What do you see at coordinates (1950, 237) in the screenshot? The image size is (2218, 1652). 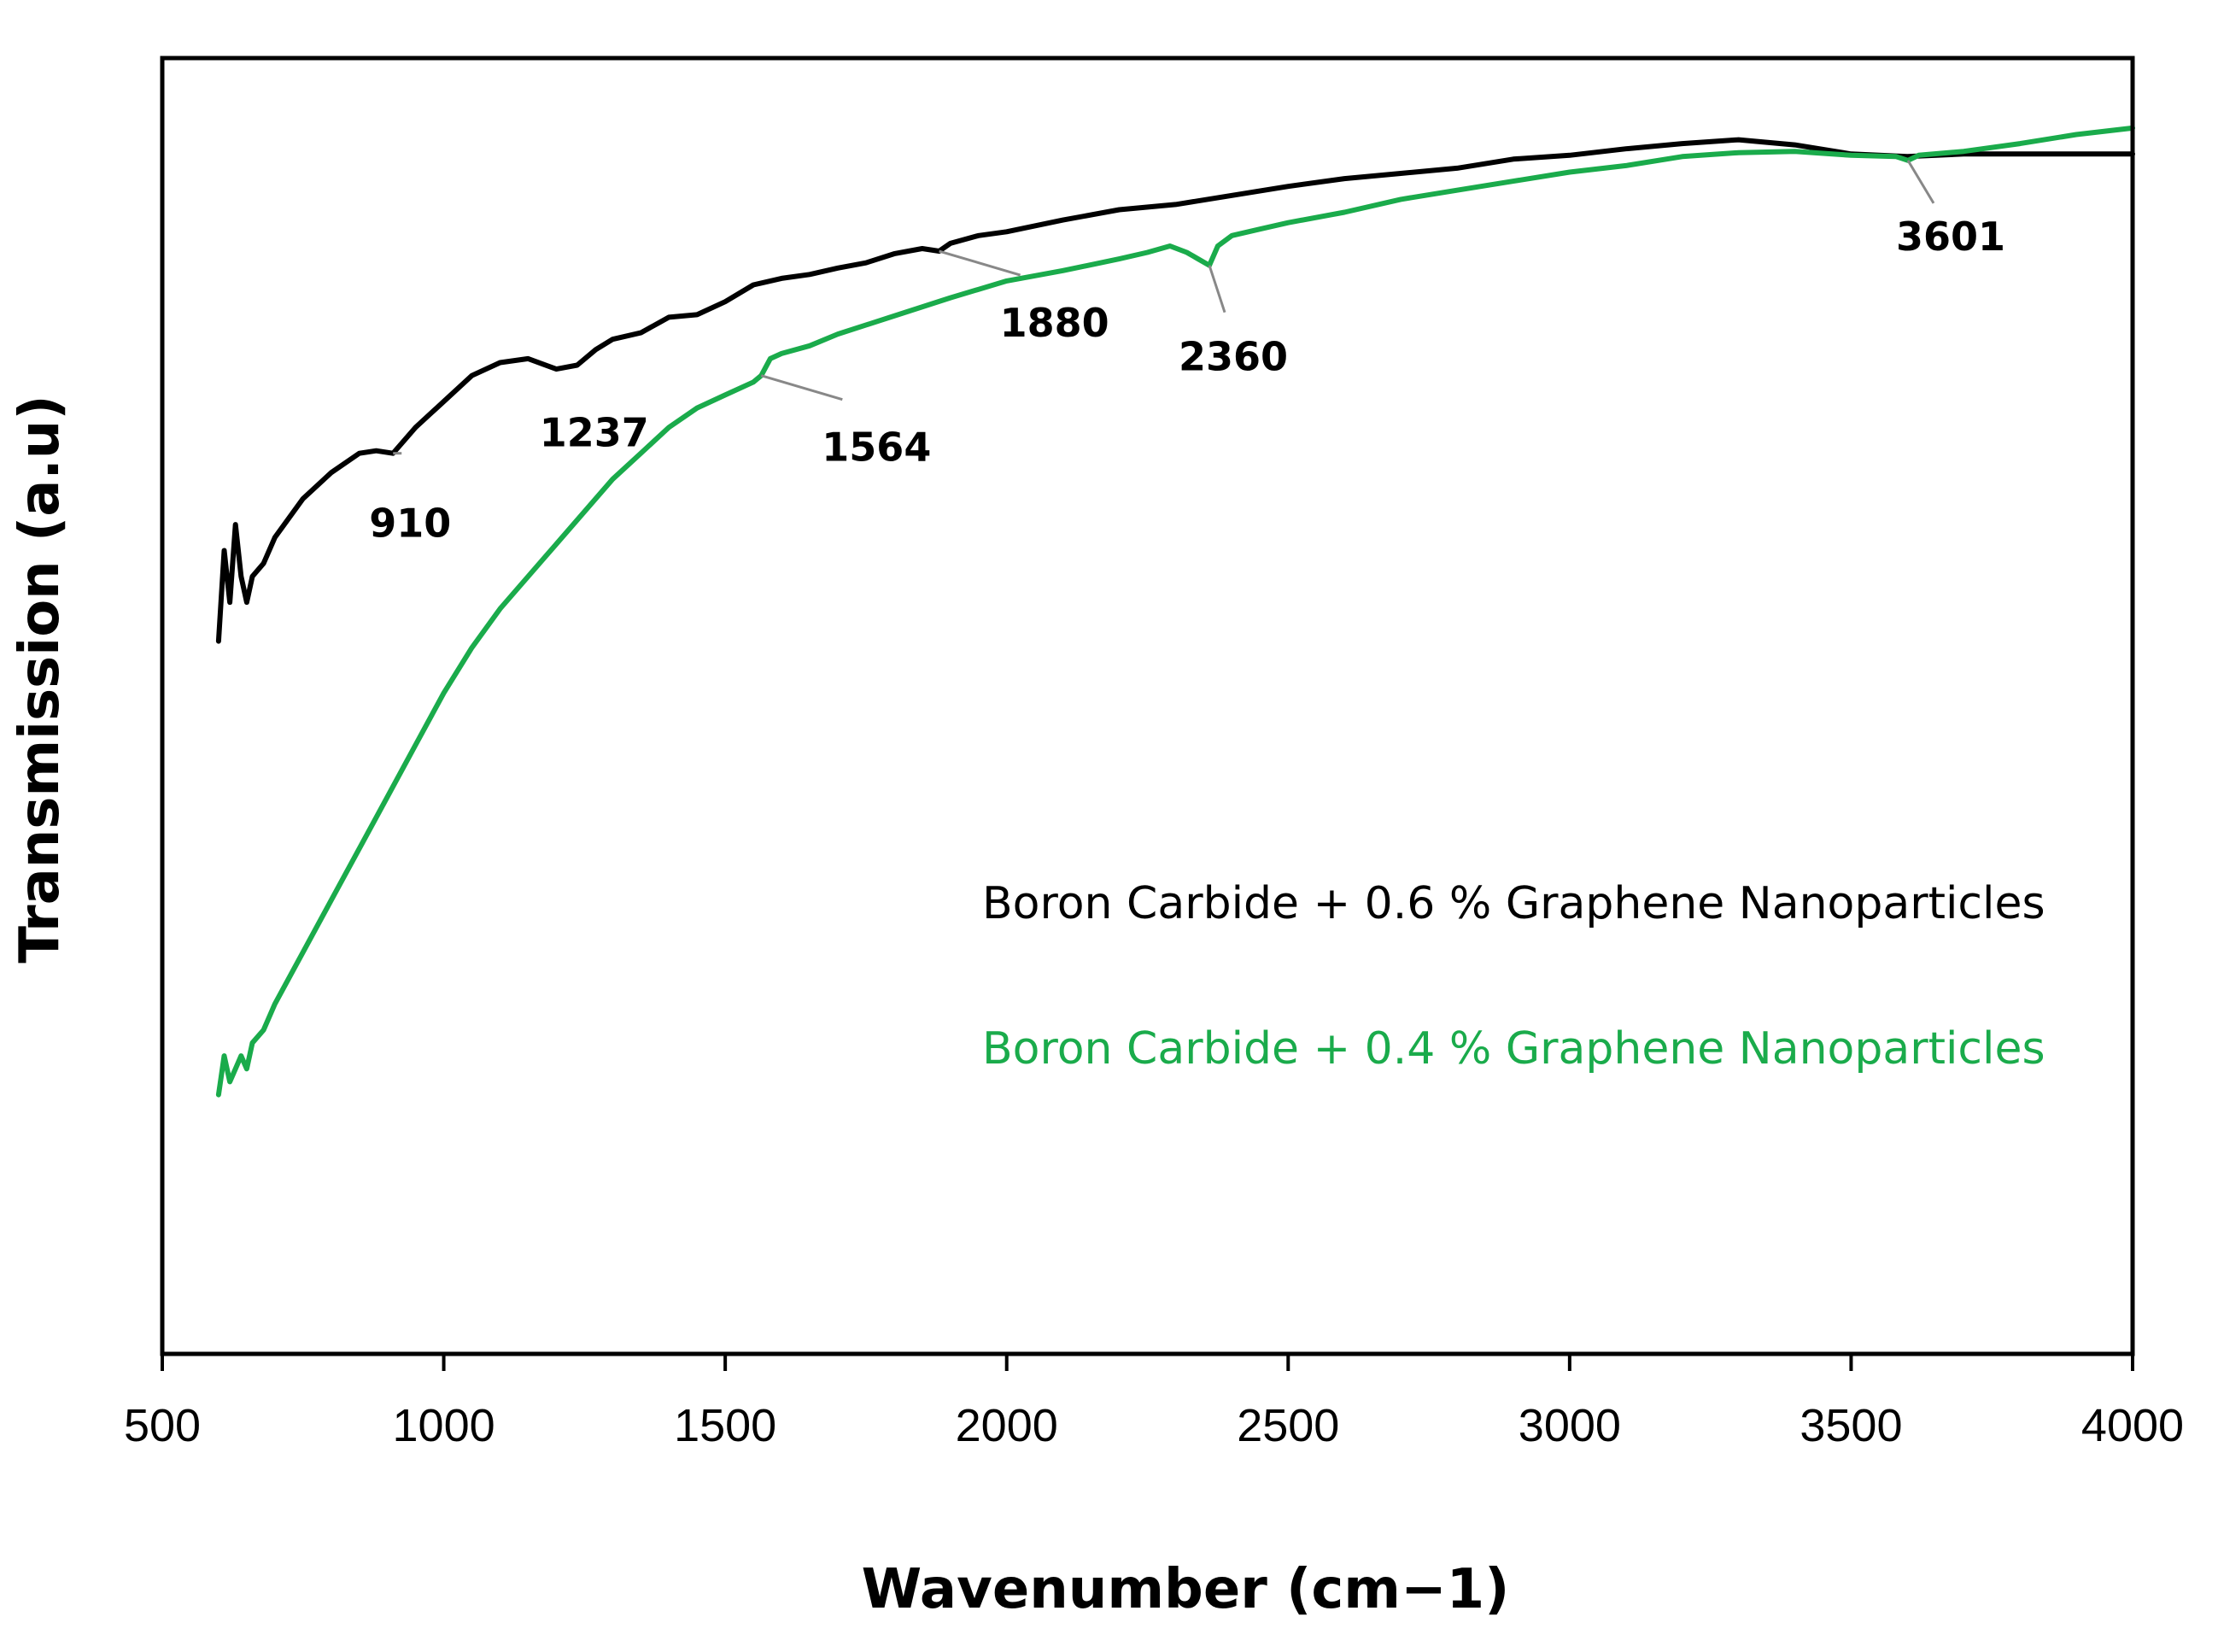 I see `peak-label-3601: 3601` at bounding box center [1950, 237].